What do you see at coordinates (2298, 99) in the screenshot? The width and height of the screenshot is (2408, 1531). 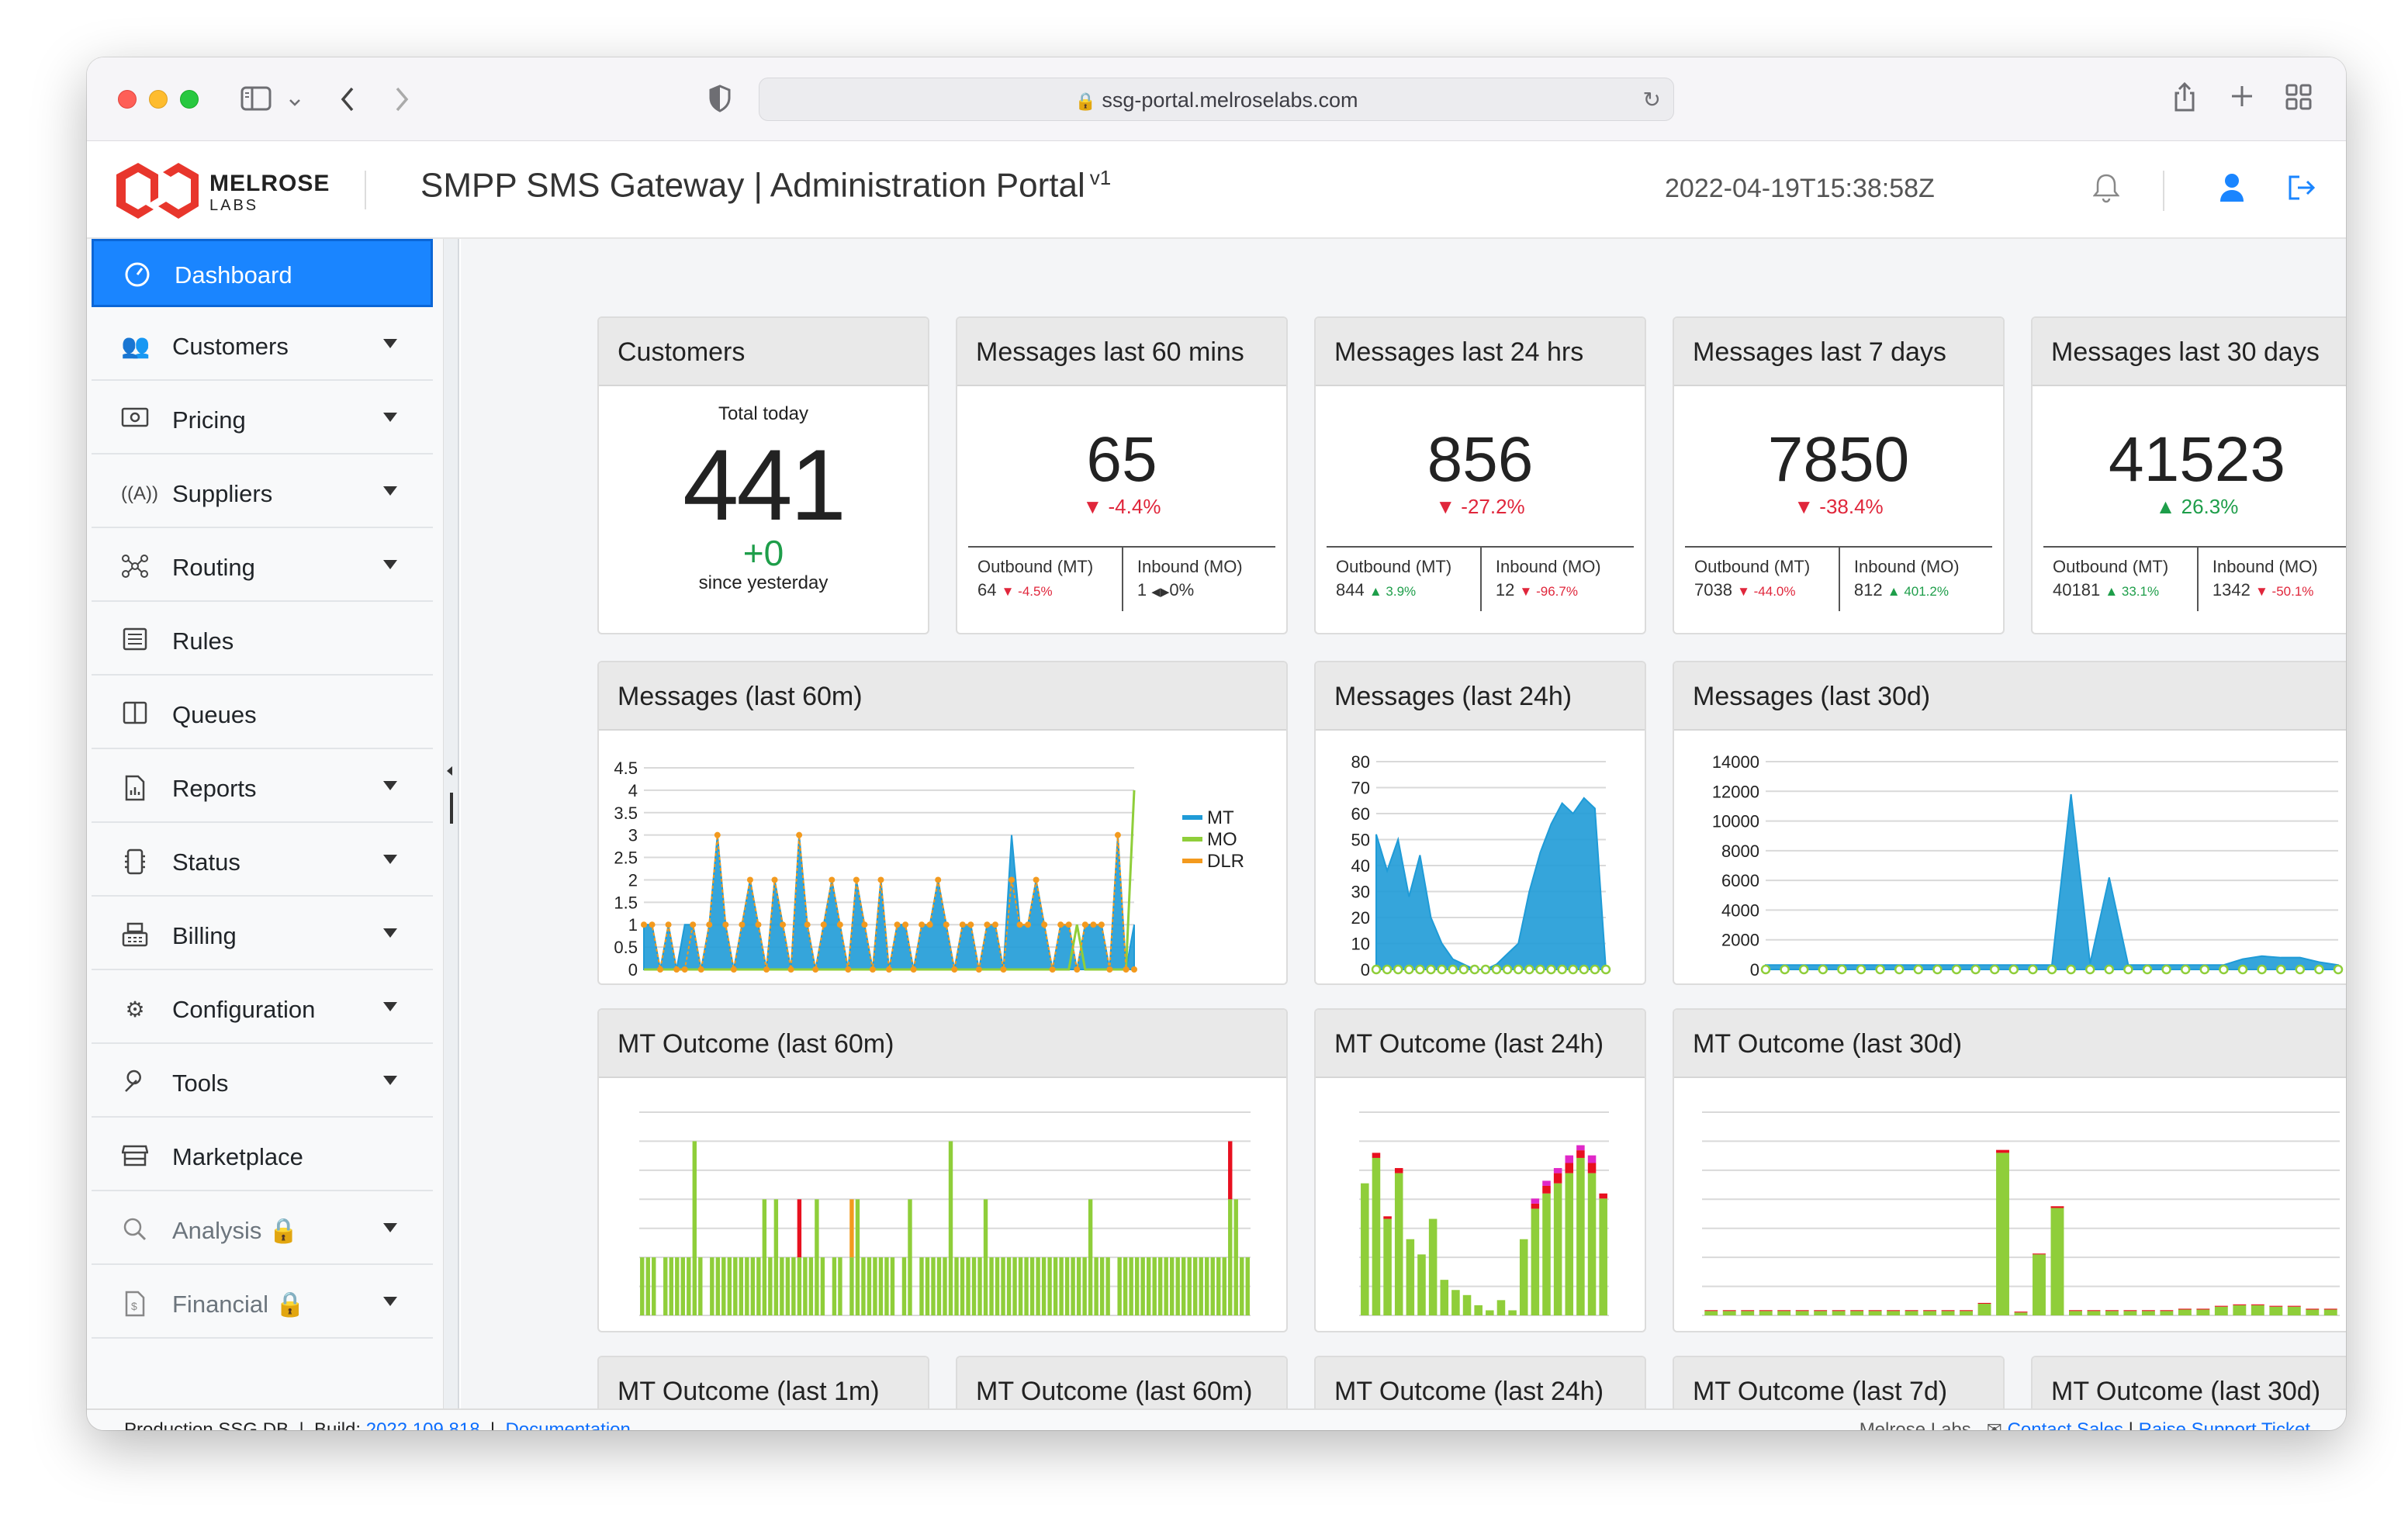 I see `tab-overview-icon` at bounding box center [2298, 99].